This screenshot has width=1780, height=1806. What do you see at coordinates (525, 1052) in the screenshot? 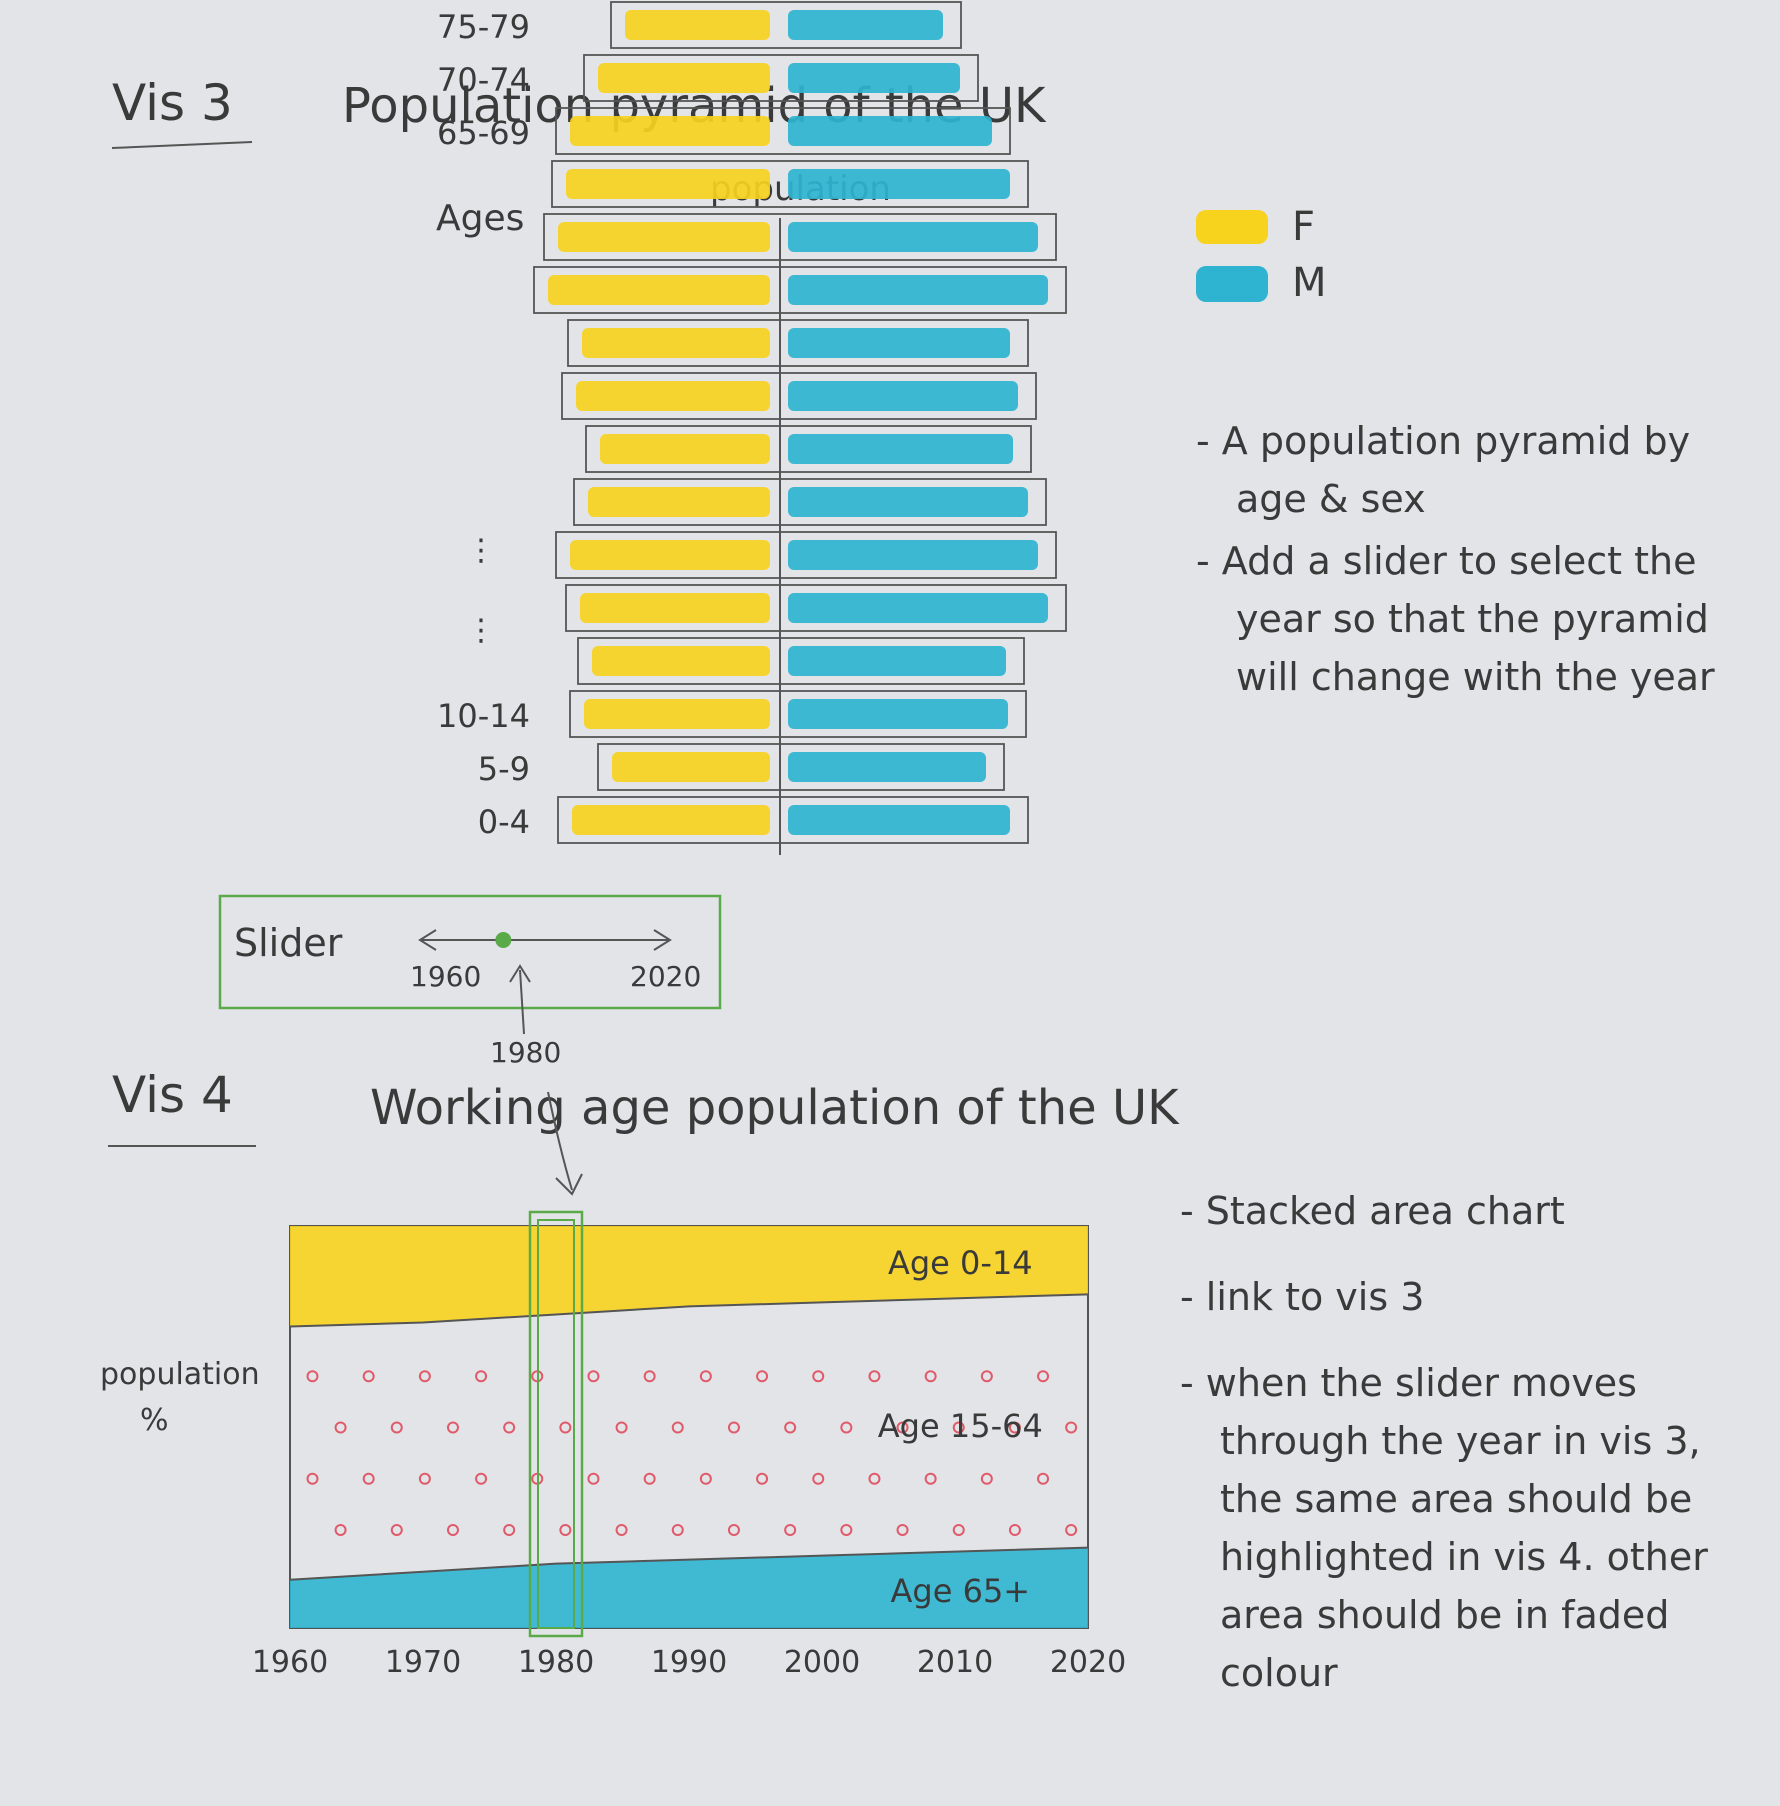
I see `selected-year-label: 1980` at bounding box center [525, 1052].